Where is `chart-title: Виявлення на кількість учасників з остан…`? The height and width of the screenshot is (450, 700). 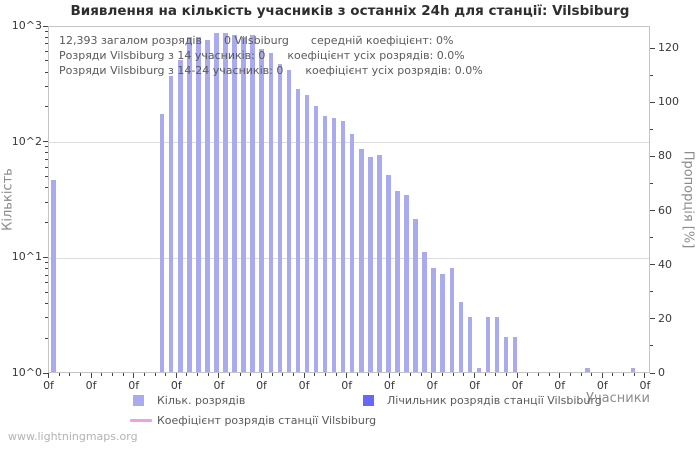
chart-title: Виявлення на кількість учасників з остан… is located at coordinates (350, 11).